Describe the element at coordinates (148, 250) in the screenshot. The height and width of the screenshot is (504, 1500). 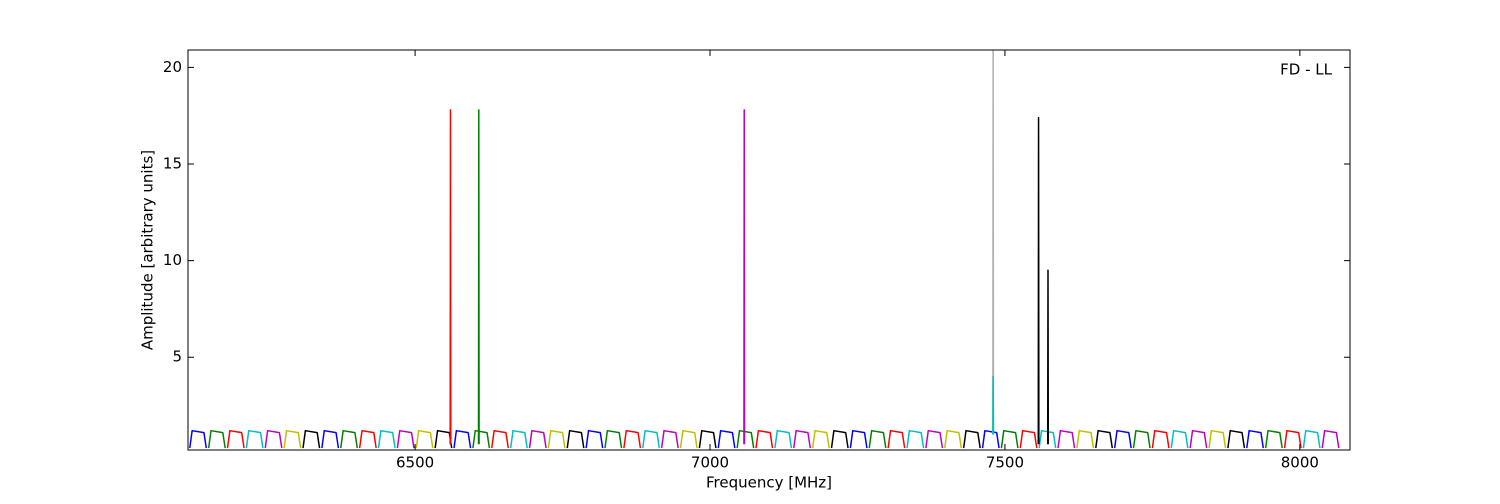
I see `y-axis-label: Amplitude [arbitrary units]` at that location.